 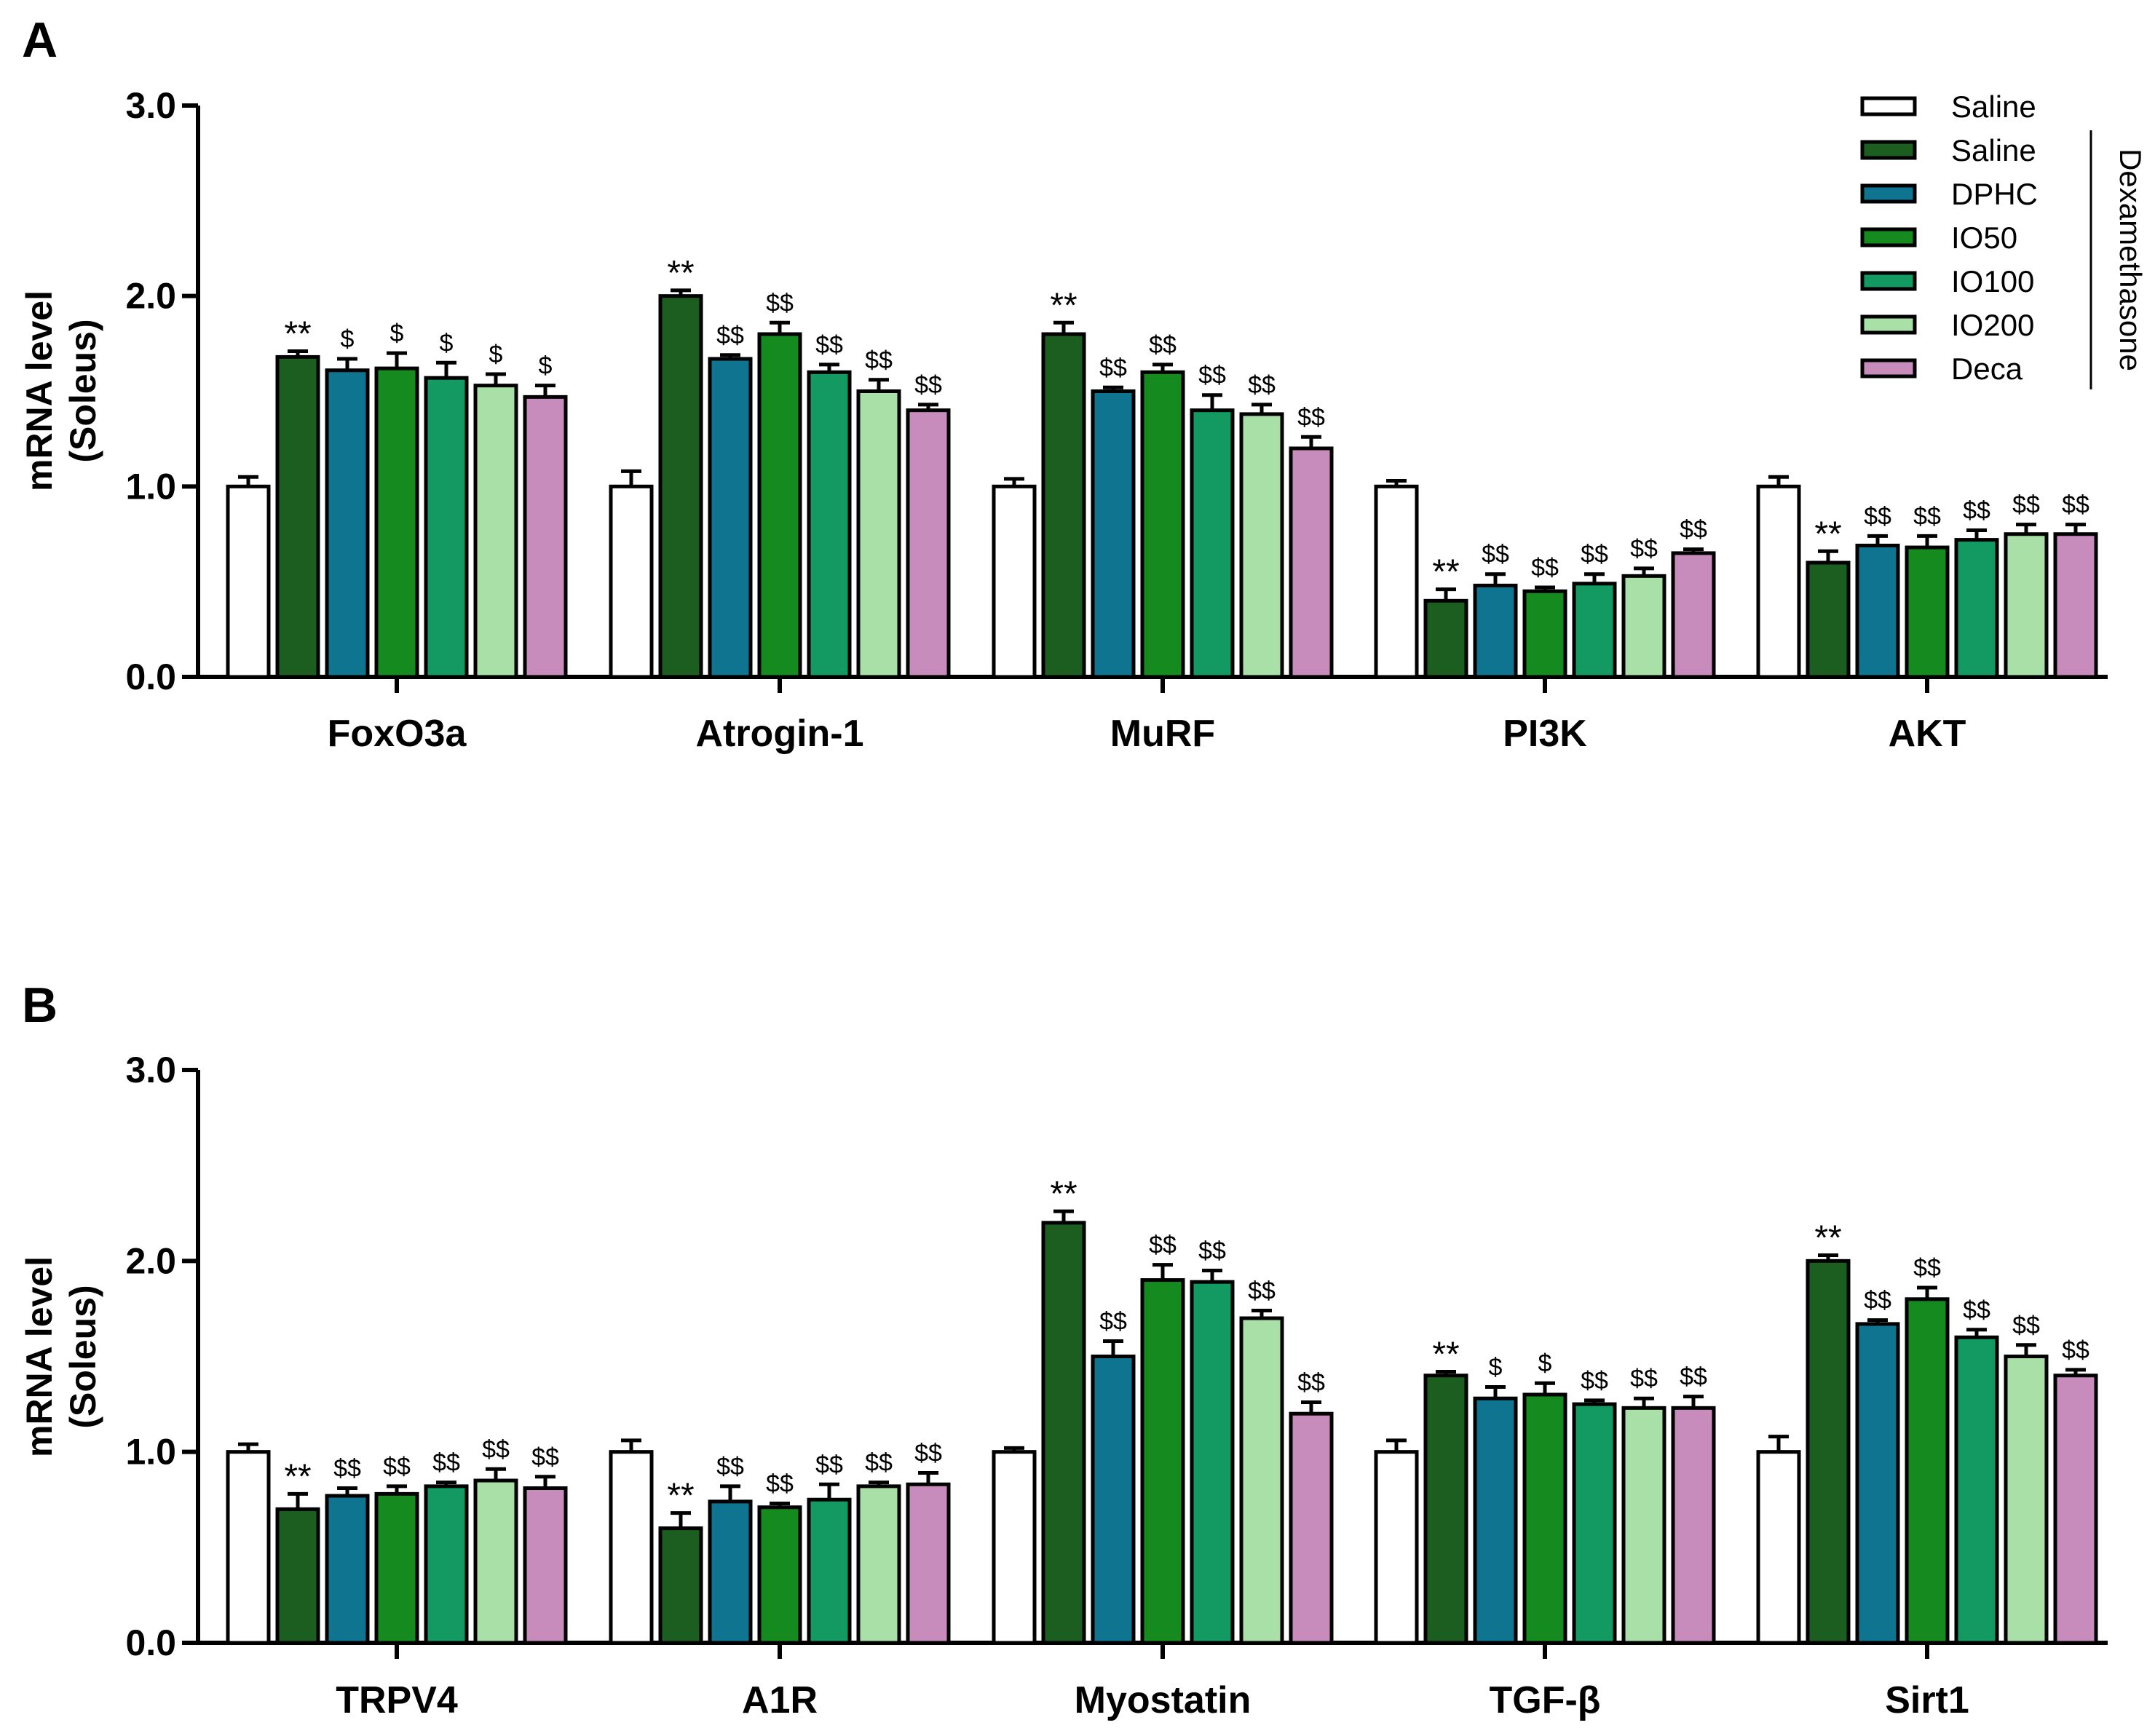 What do you see at coordinates (1544, 1700) in the screenshot?
I see `x-category-label: TGF-β` at bounding box center [1544, 1700].